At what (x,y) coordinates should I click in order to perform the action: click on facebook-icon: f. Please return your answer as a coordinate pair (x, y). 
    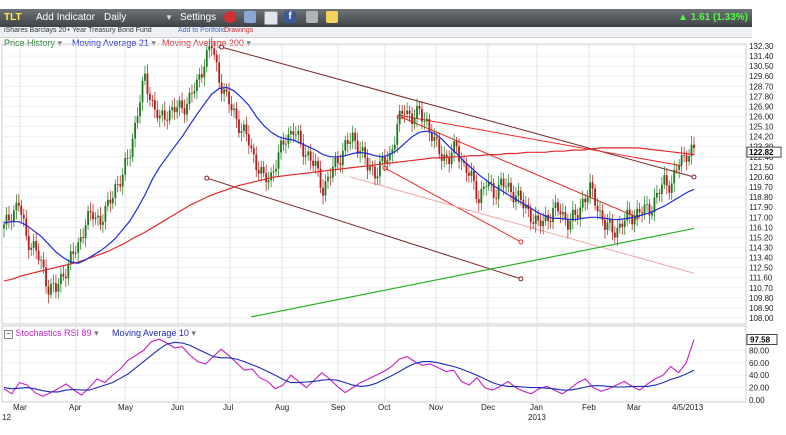
    Looking at the image, I should click on (290, 17).